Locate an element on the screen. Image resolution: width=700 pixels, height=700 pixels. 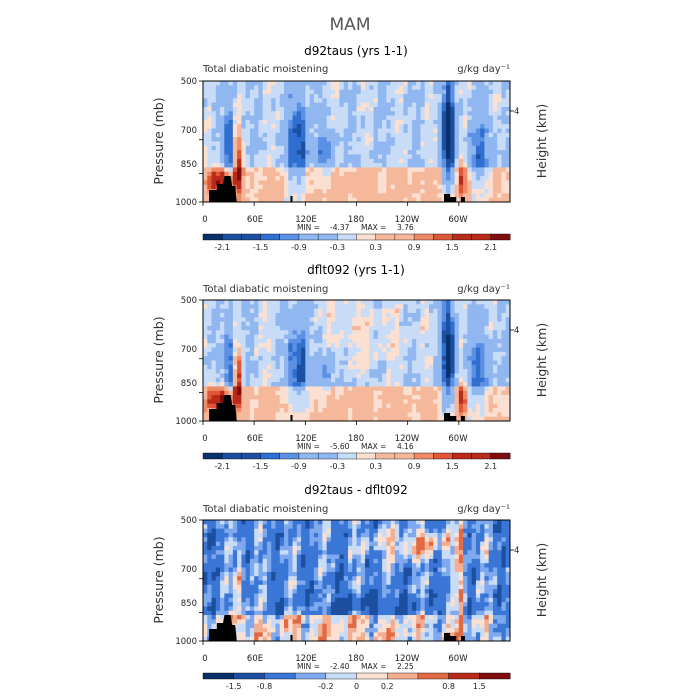
colorbar-label: 0.9 is located at coordinates (414, 466).